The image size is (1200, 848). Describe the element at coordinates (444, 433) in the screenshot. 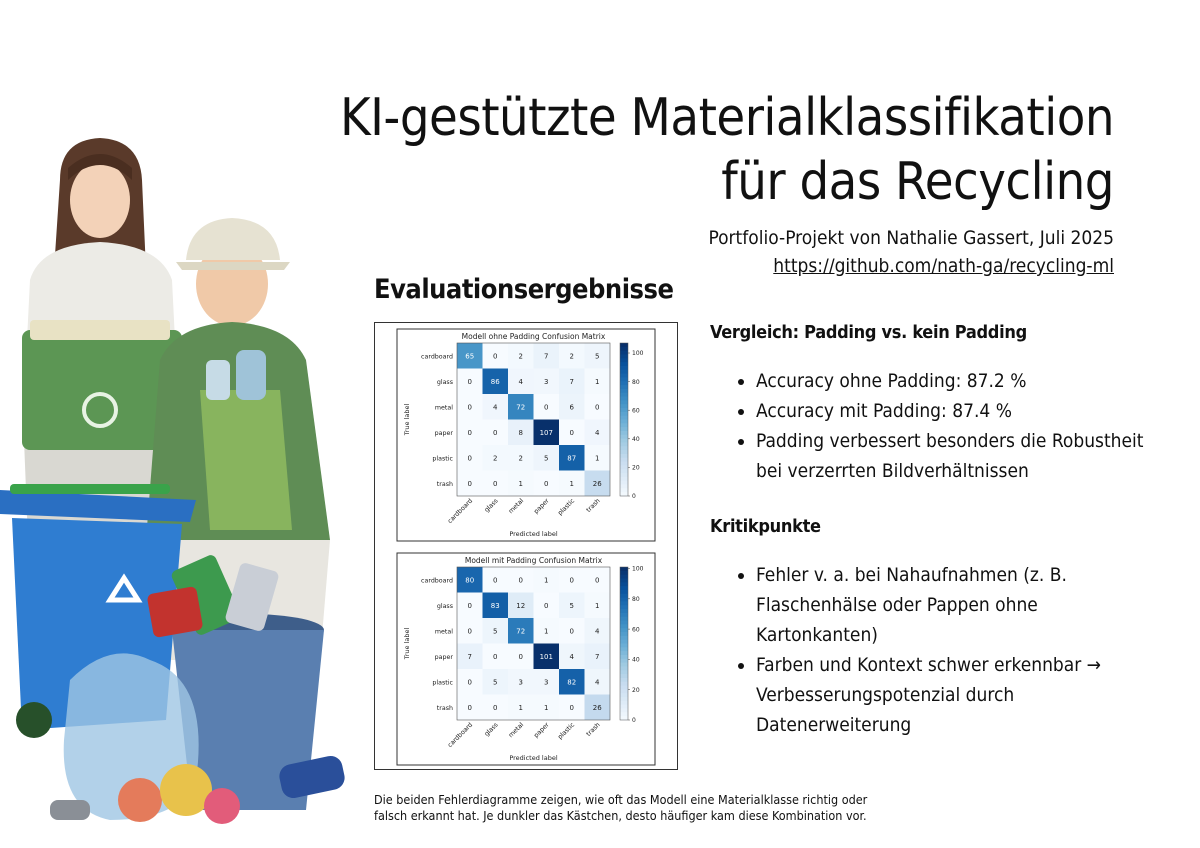

I see `y-tick-label: paper` at that location.